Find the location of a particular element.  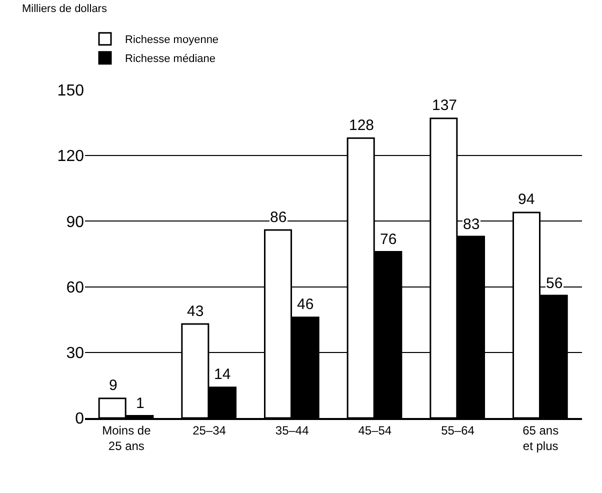

data-label: 76 is located at coordinates (388, 239).